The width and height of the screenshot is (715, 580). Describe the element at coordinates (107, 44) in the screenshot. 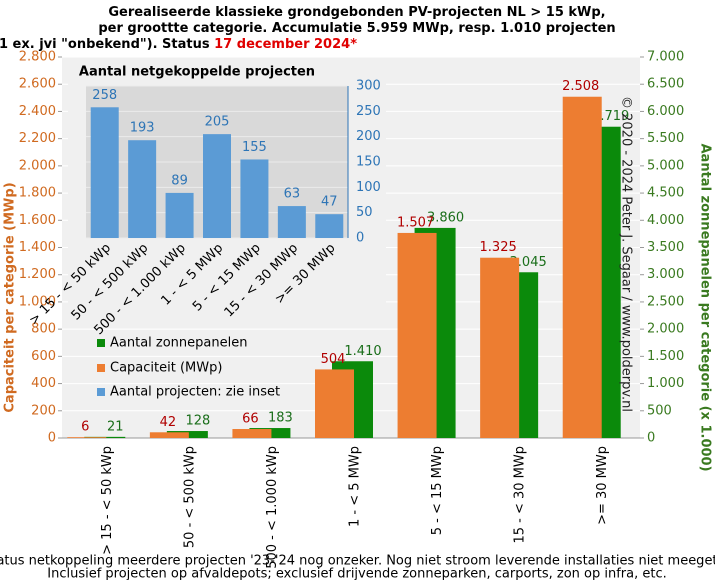

I see `title-line: (incl. 1 ex. jvi "onbekend"). Status` at that location.